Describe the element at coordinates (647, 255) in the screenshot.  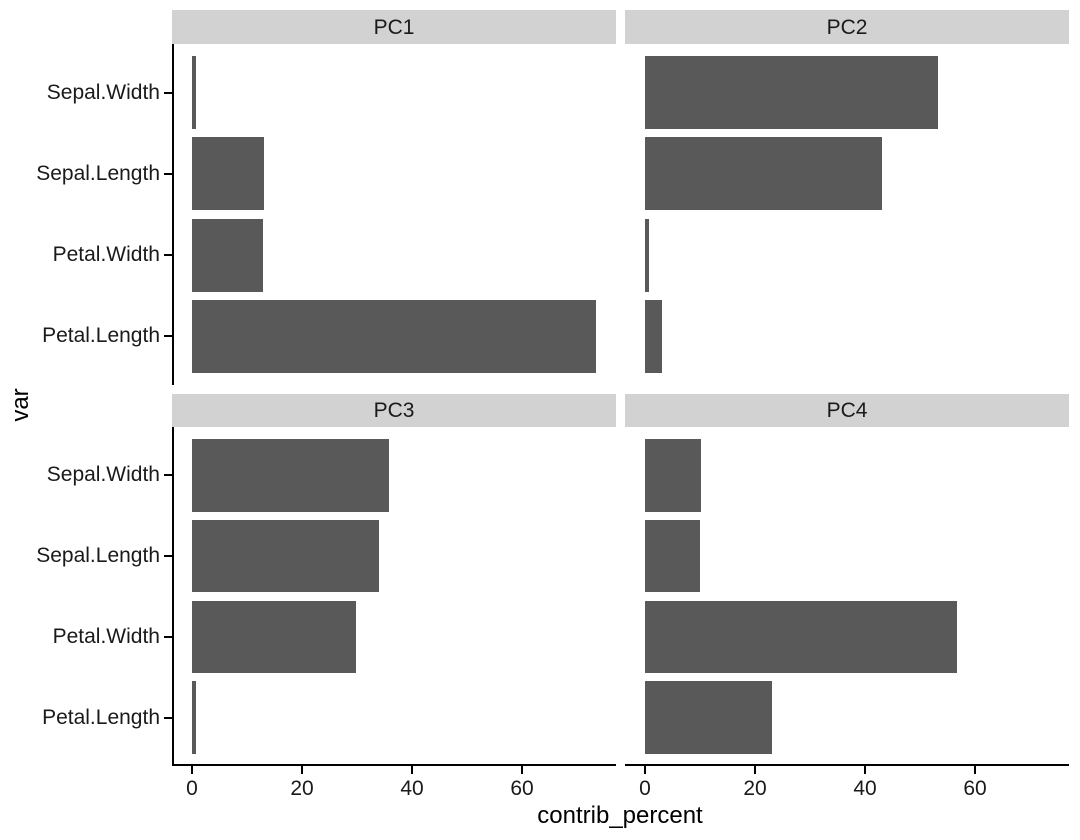
I see `bar-pc2-petal.width` at that location.